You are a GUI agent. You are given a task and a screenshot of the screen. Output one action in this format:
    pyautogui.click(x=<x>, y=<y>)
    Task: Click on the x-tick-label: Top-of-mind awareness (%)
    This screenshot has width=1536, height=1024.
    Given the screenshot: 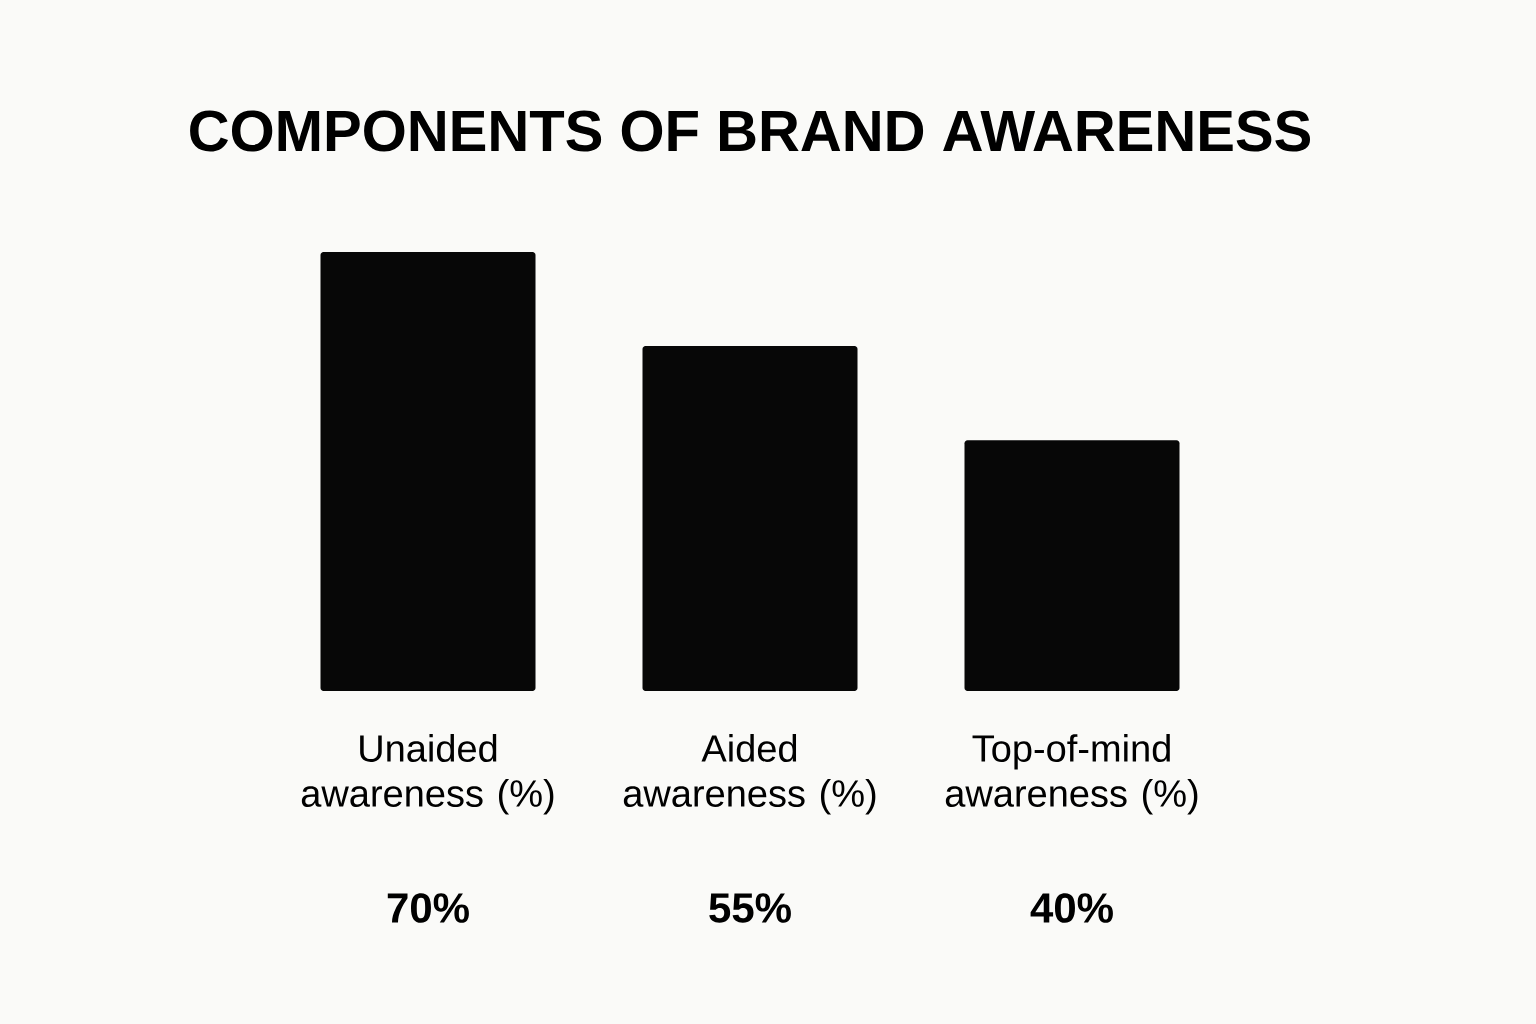 What is the action you would take?
    pyautogui.click(x=1071, y=774)
    